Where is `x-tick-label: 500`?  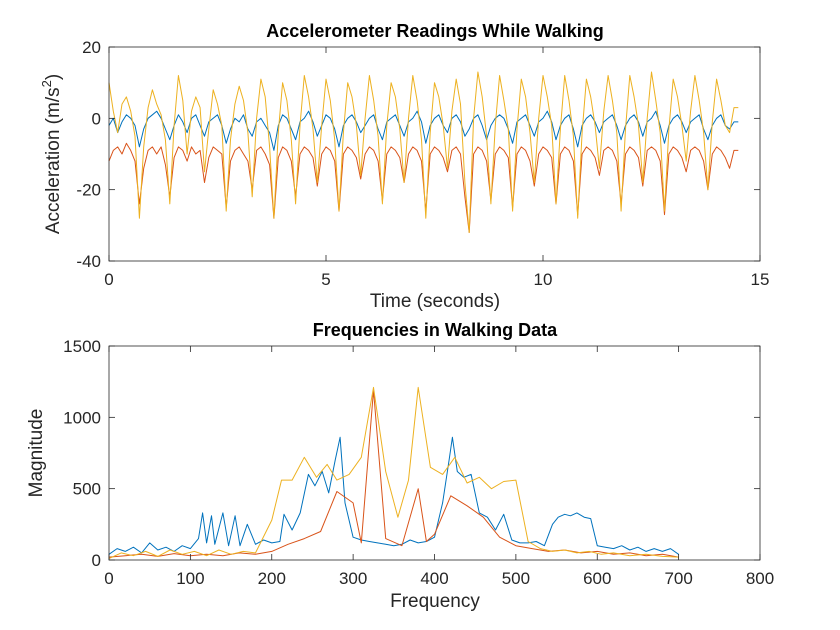
x-tick-label: 500 is located at coordinates (516, 578).